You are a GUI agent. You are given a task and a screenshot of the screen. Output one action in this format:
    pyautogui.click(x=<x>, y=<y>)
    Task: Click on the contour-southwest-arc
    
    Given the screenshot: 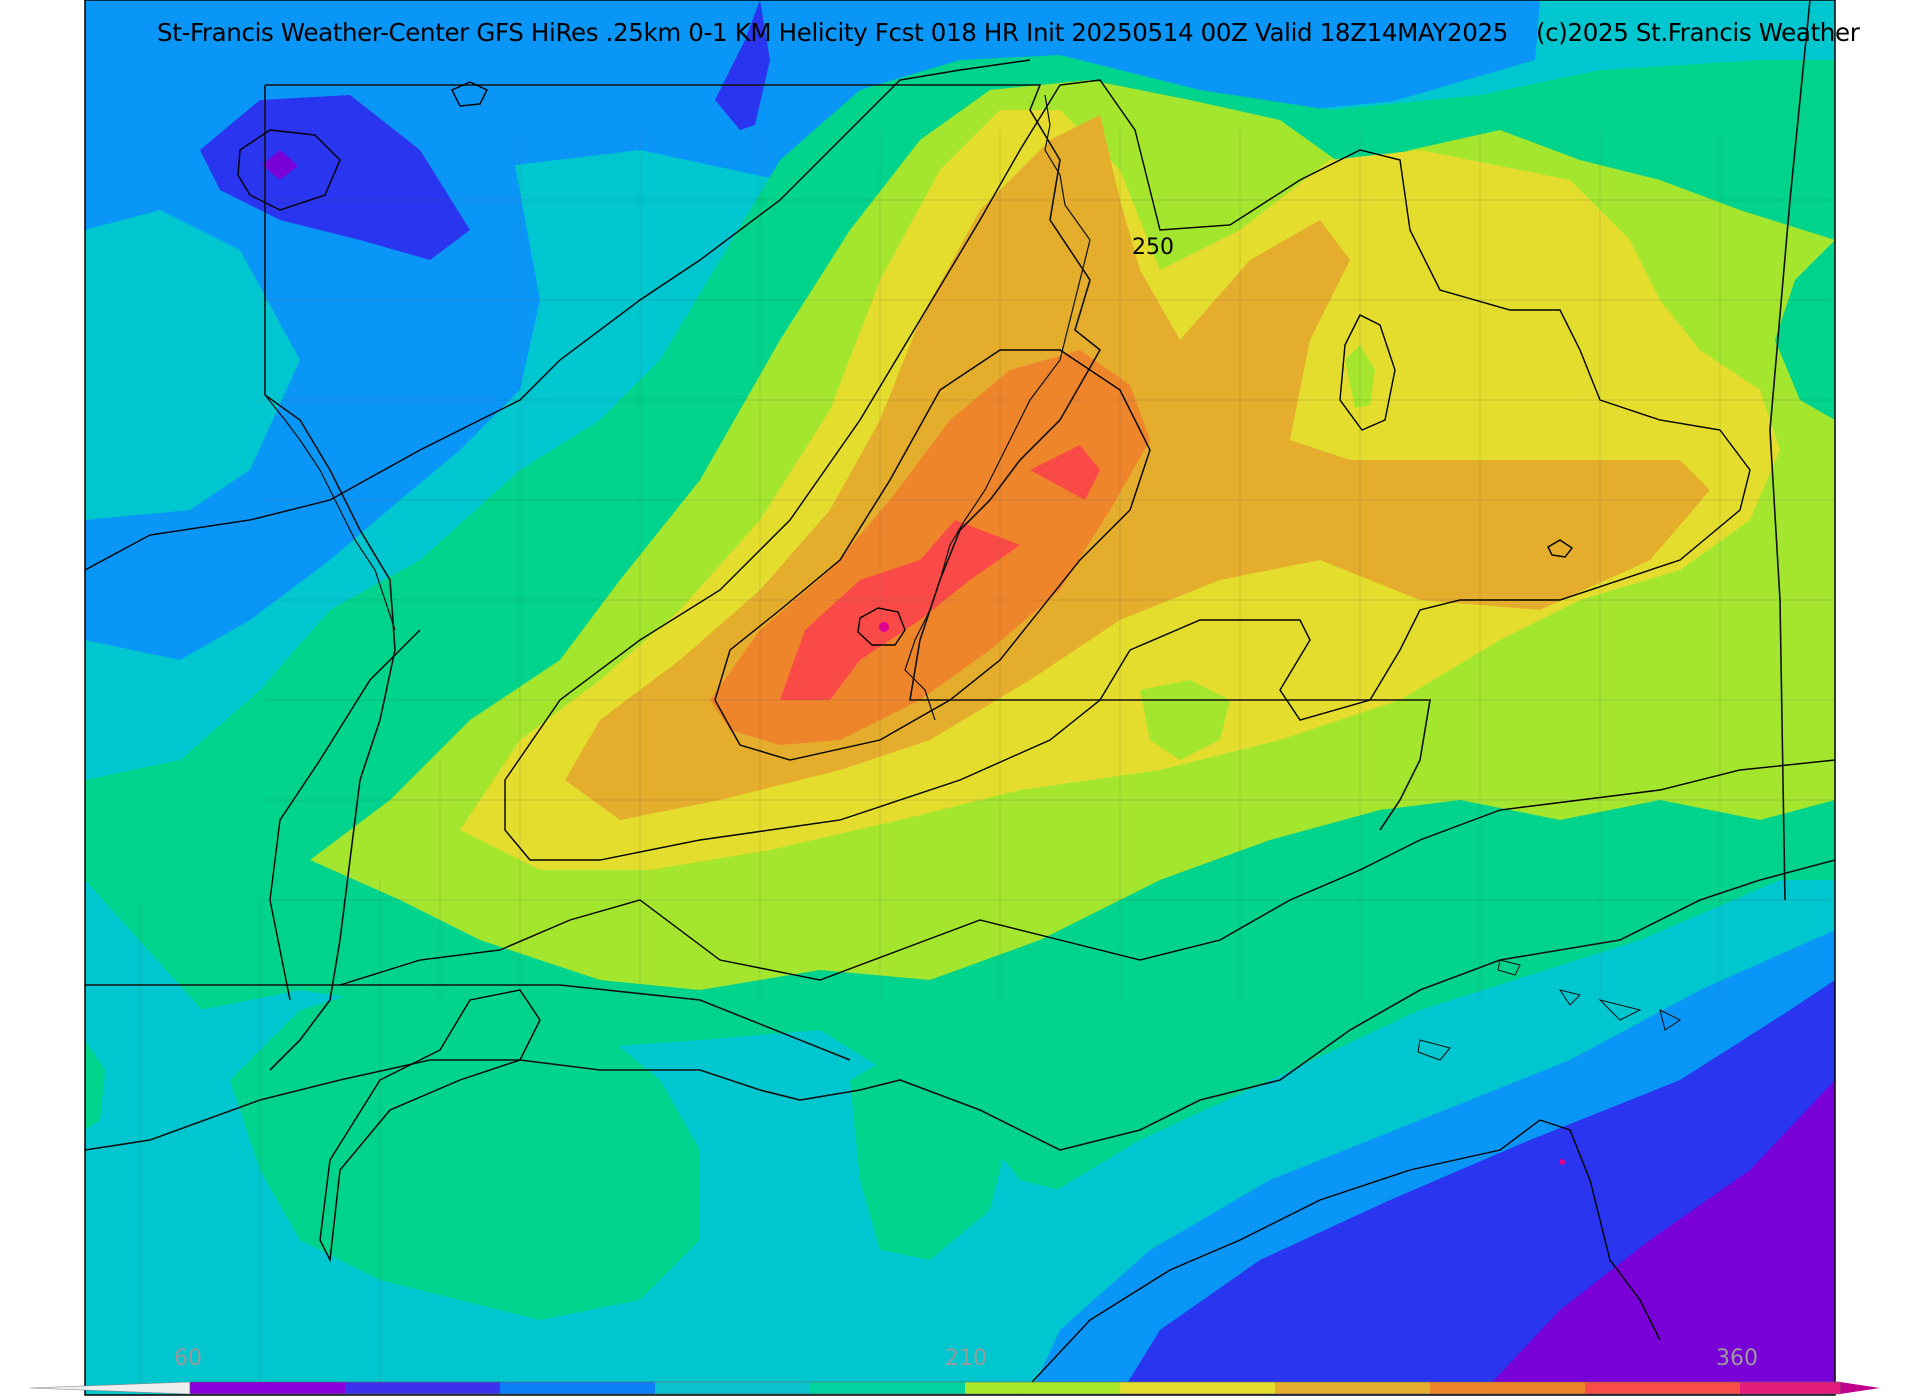 What is the action you would take?
    pyautogui.click(x=345, y=815)
    